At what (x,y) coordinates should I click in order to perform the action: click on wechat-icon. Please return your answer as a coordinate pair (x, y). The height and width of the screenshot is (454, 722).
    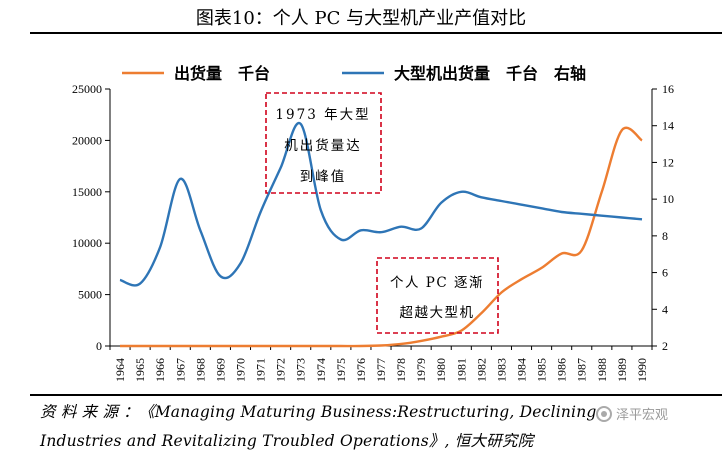
    Looking at the image, I should click on (604, 413).